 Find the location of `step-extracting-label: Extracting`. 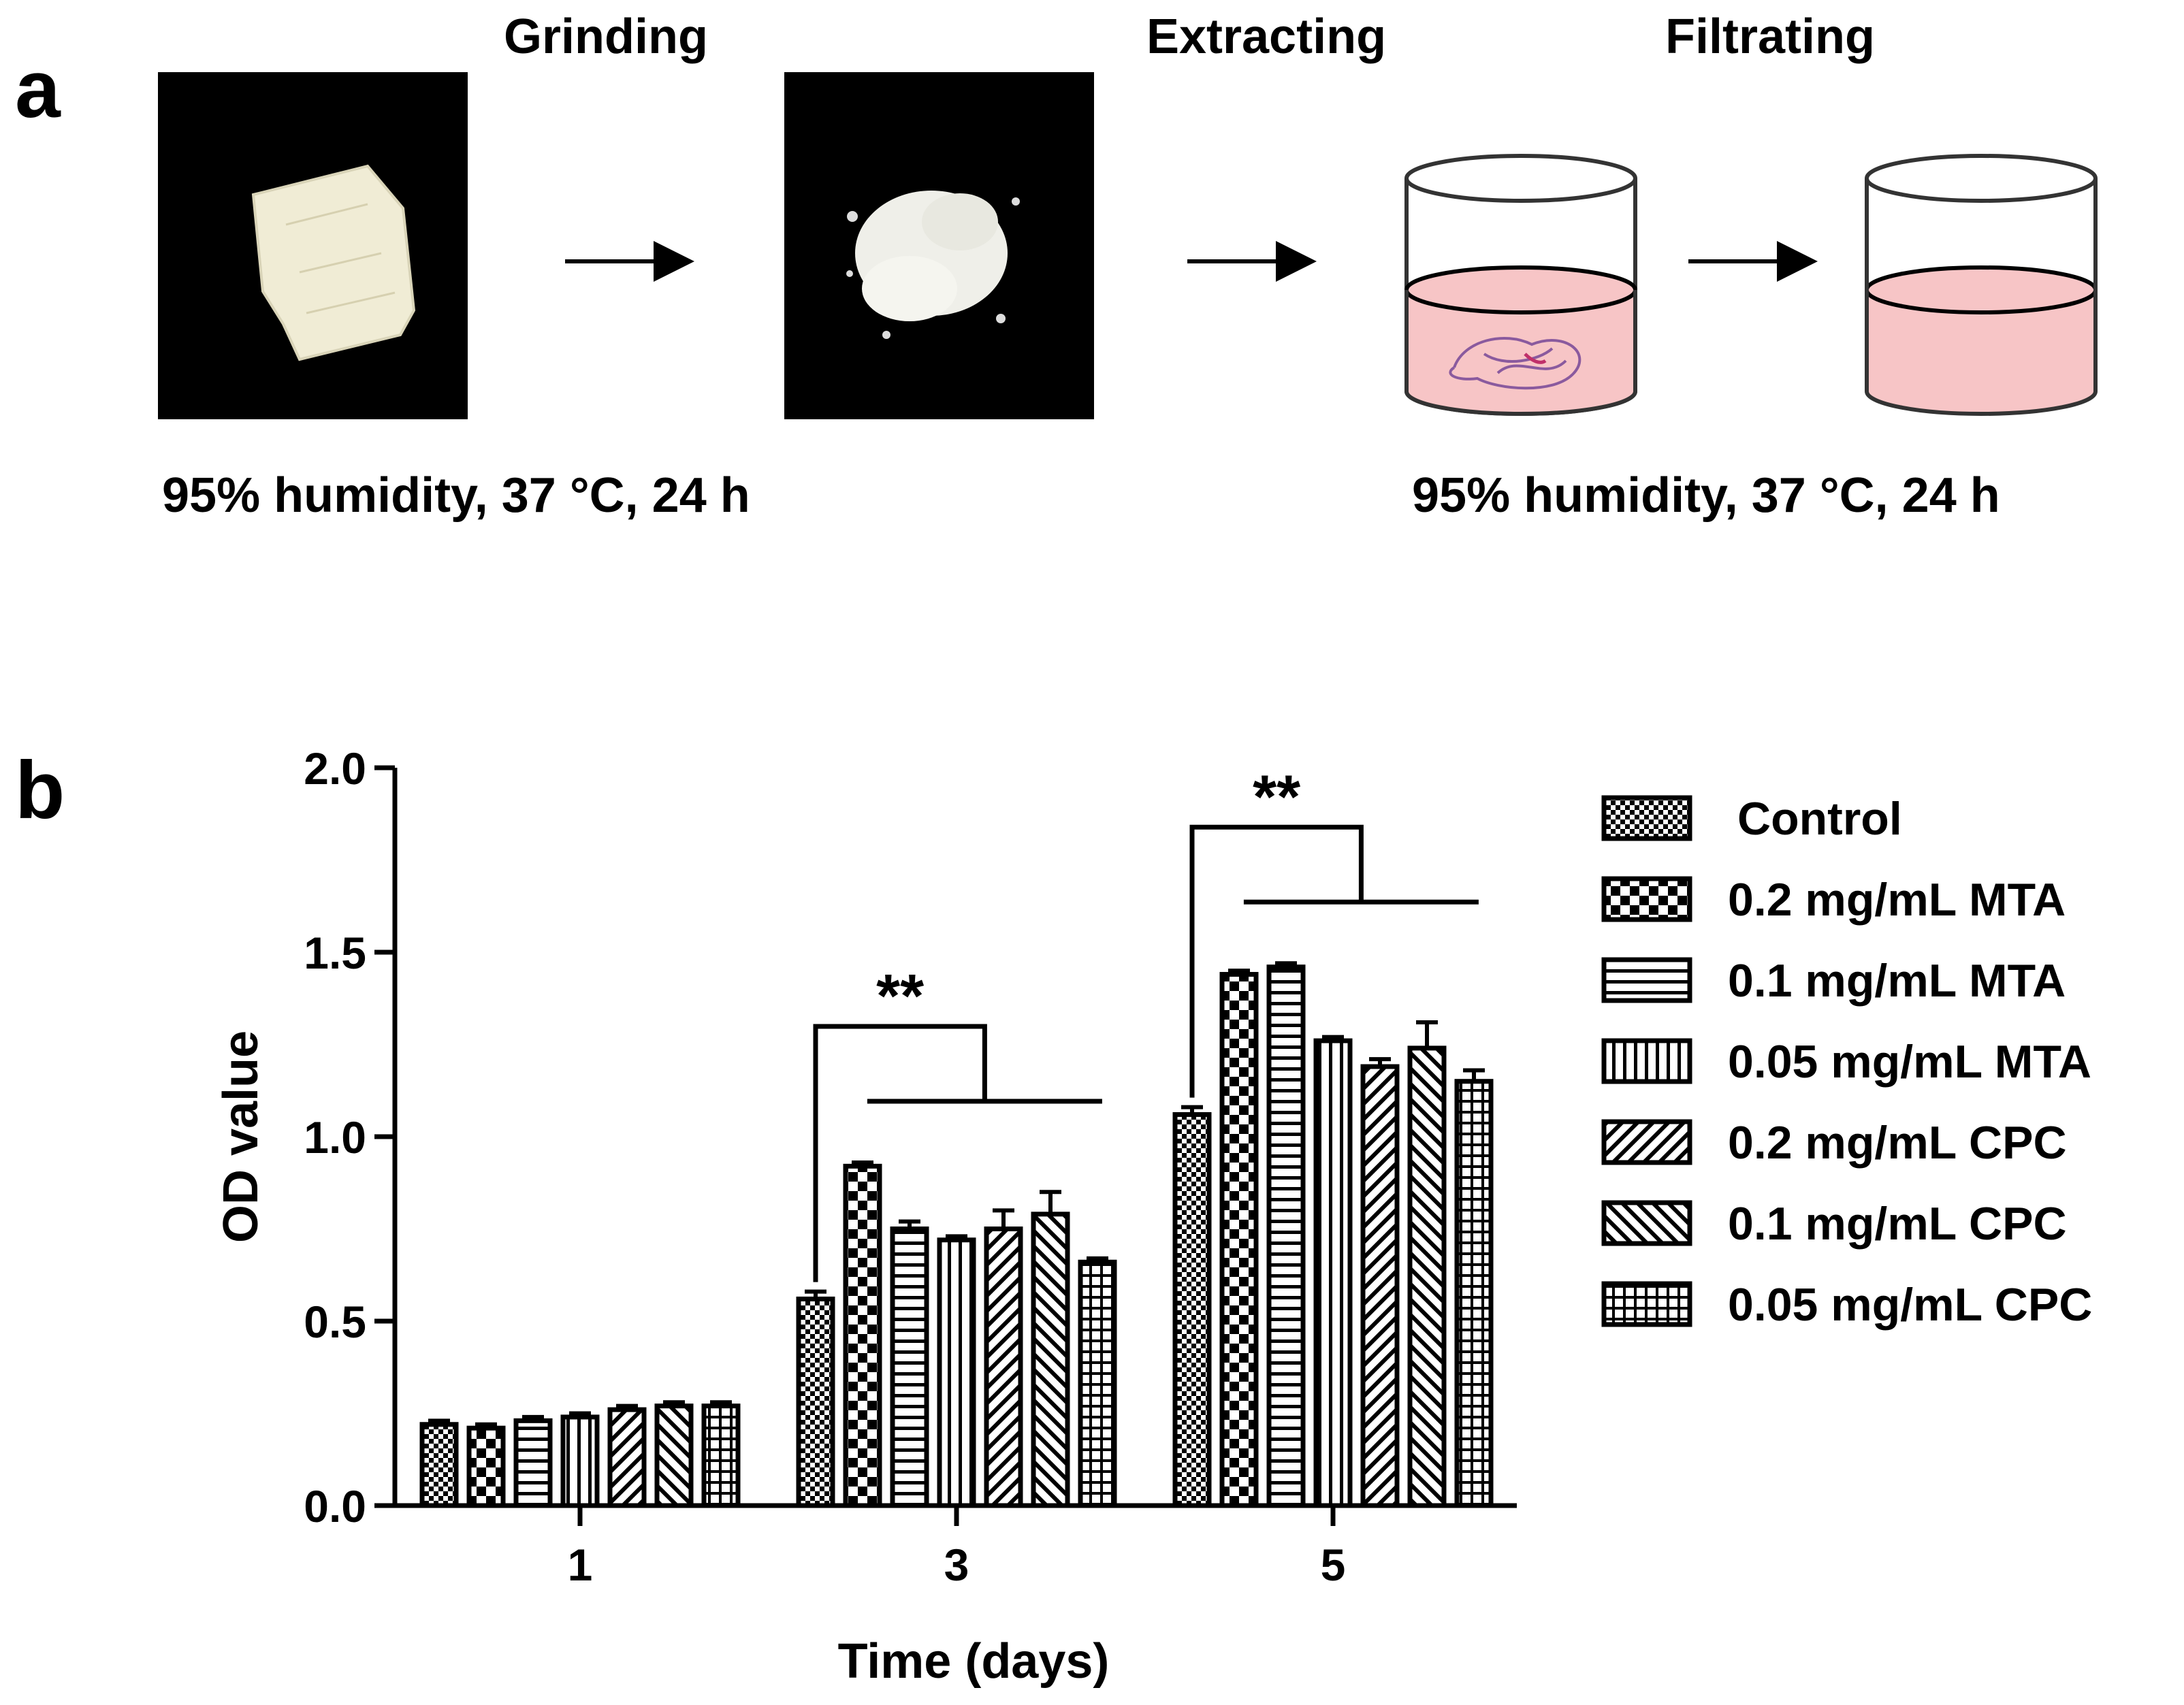

step-extracting-label: Extracting is located at coordinates (1266, 37).